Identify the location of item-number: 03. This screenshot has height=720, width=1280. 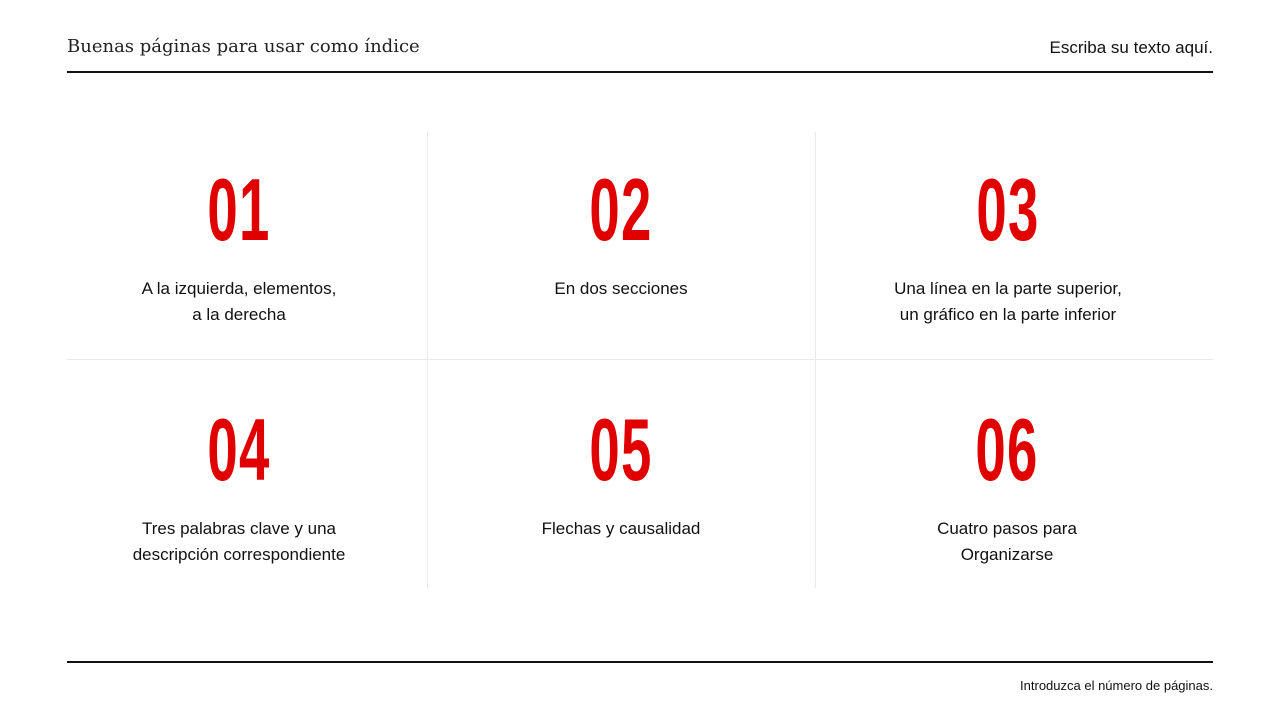
(1008, 209).